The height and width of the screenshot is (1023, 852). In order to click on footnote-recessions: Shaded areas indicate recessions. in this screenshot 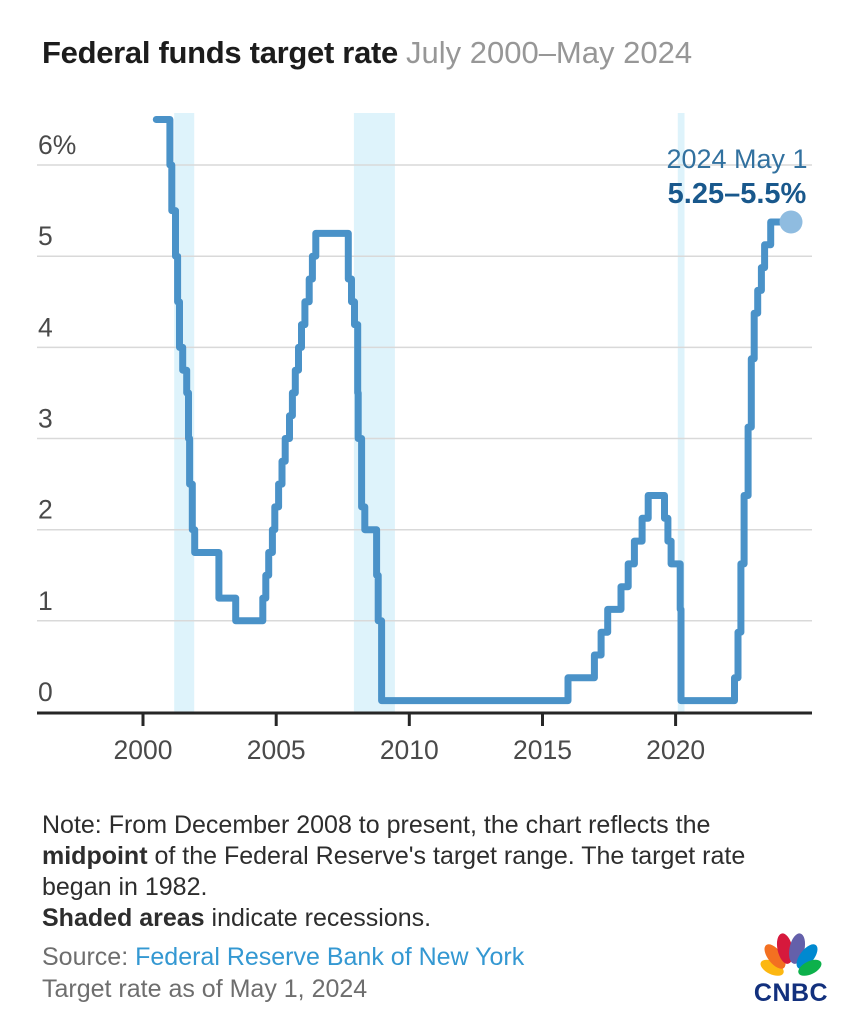, I will do `click(237, 918)`.